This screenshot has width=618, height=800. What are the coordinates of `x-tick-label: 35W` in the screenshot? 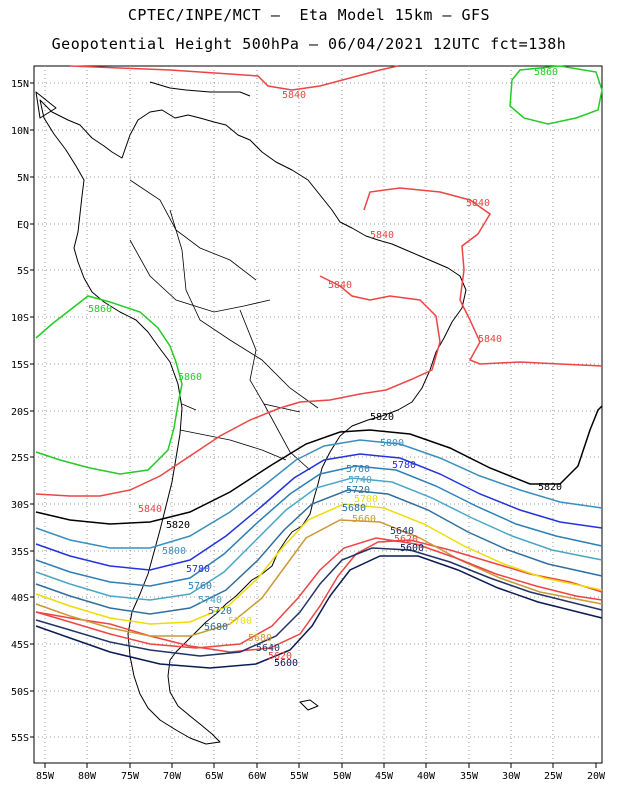 It's located at (469, 776).